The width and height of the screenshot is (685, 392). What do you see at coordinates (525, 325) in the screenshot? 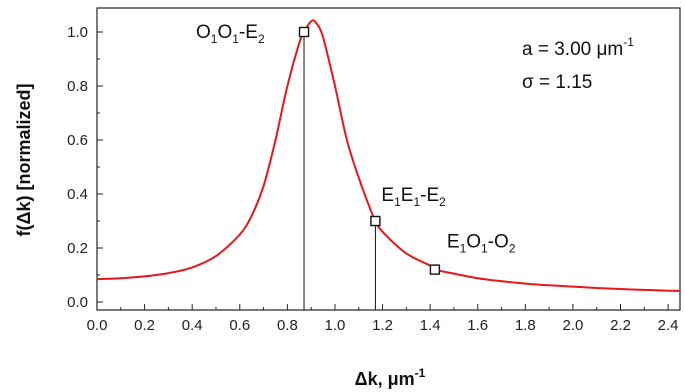
I see `x-tick-label: 1.8` at bounding box center [525, 325].